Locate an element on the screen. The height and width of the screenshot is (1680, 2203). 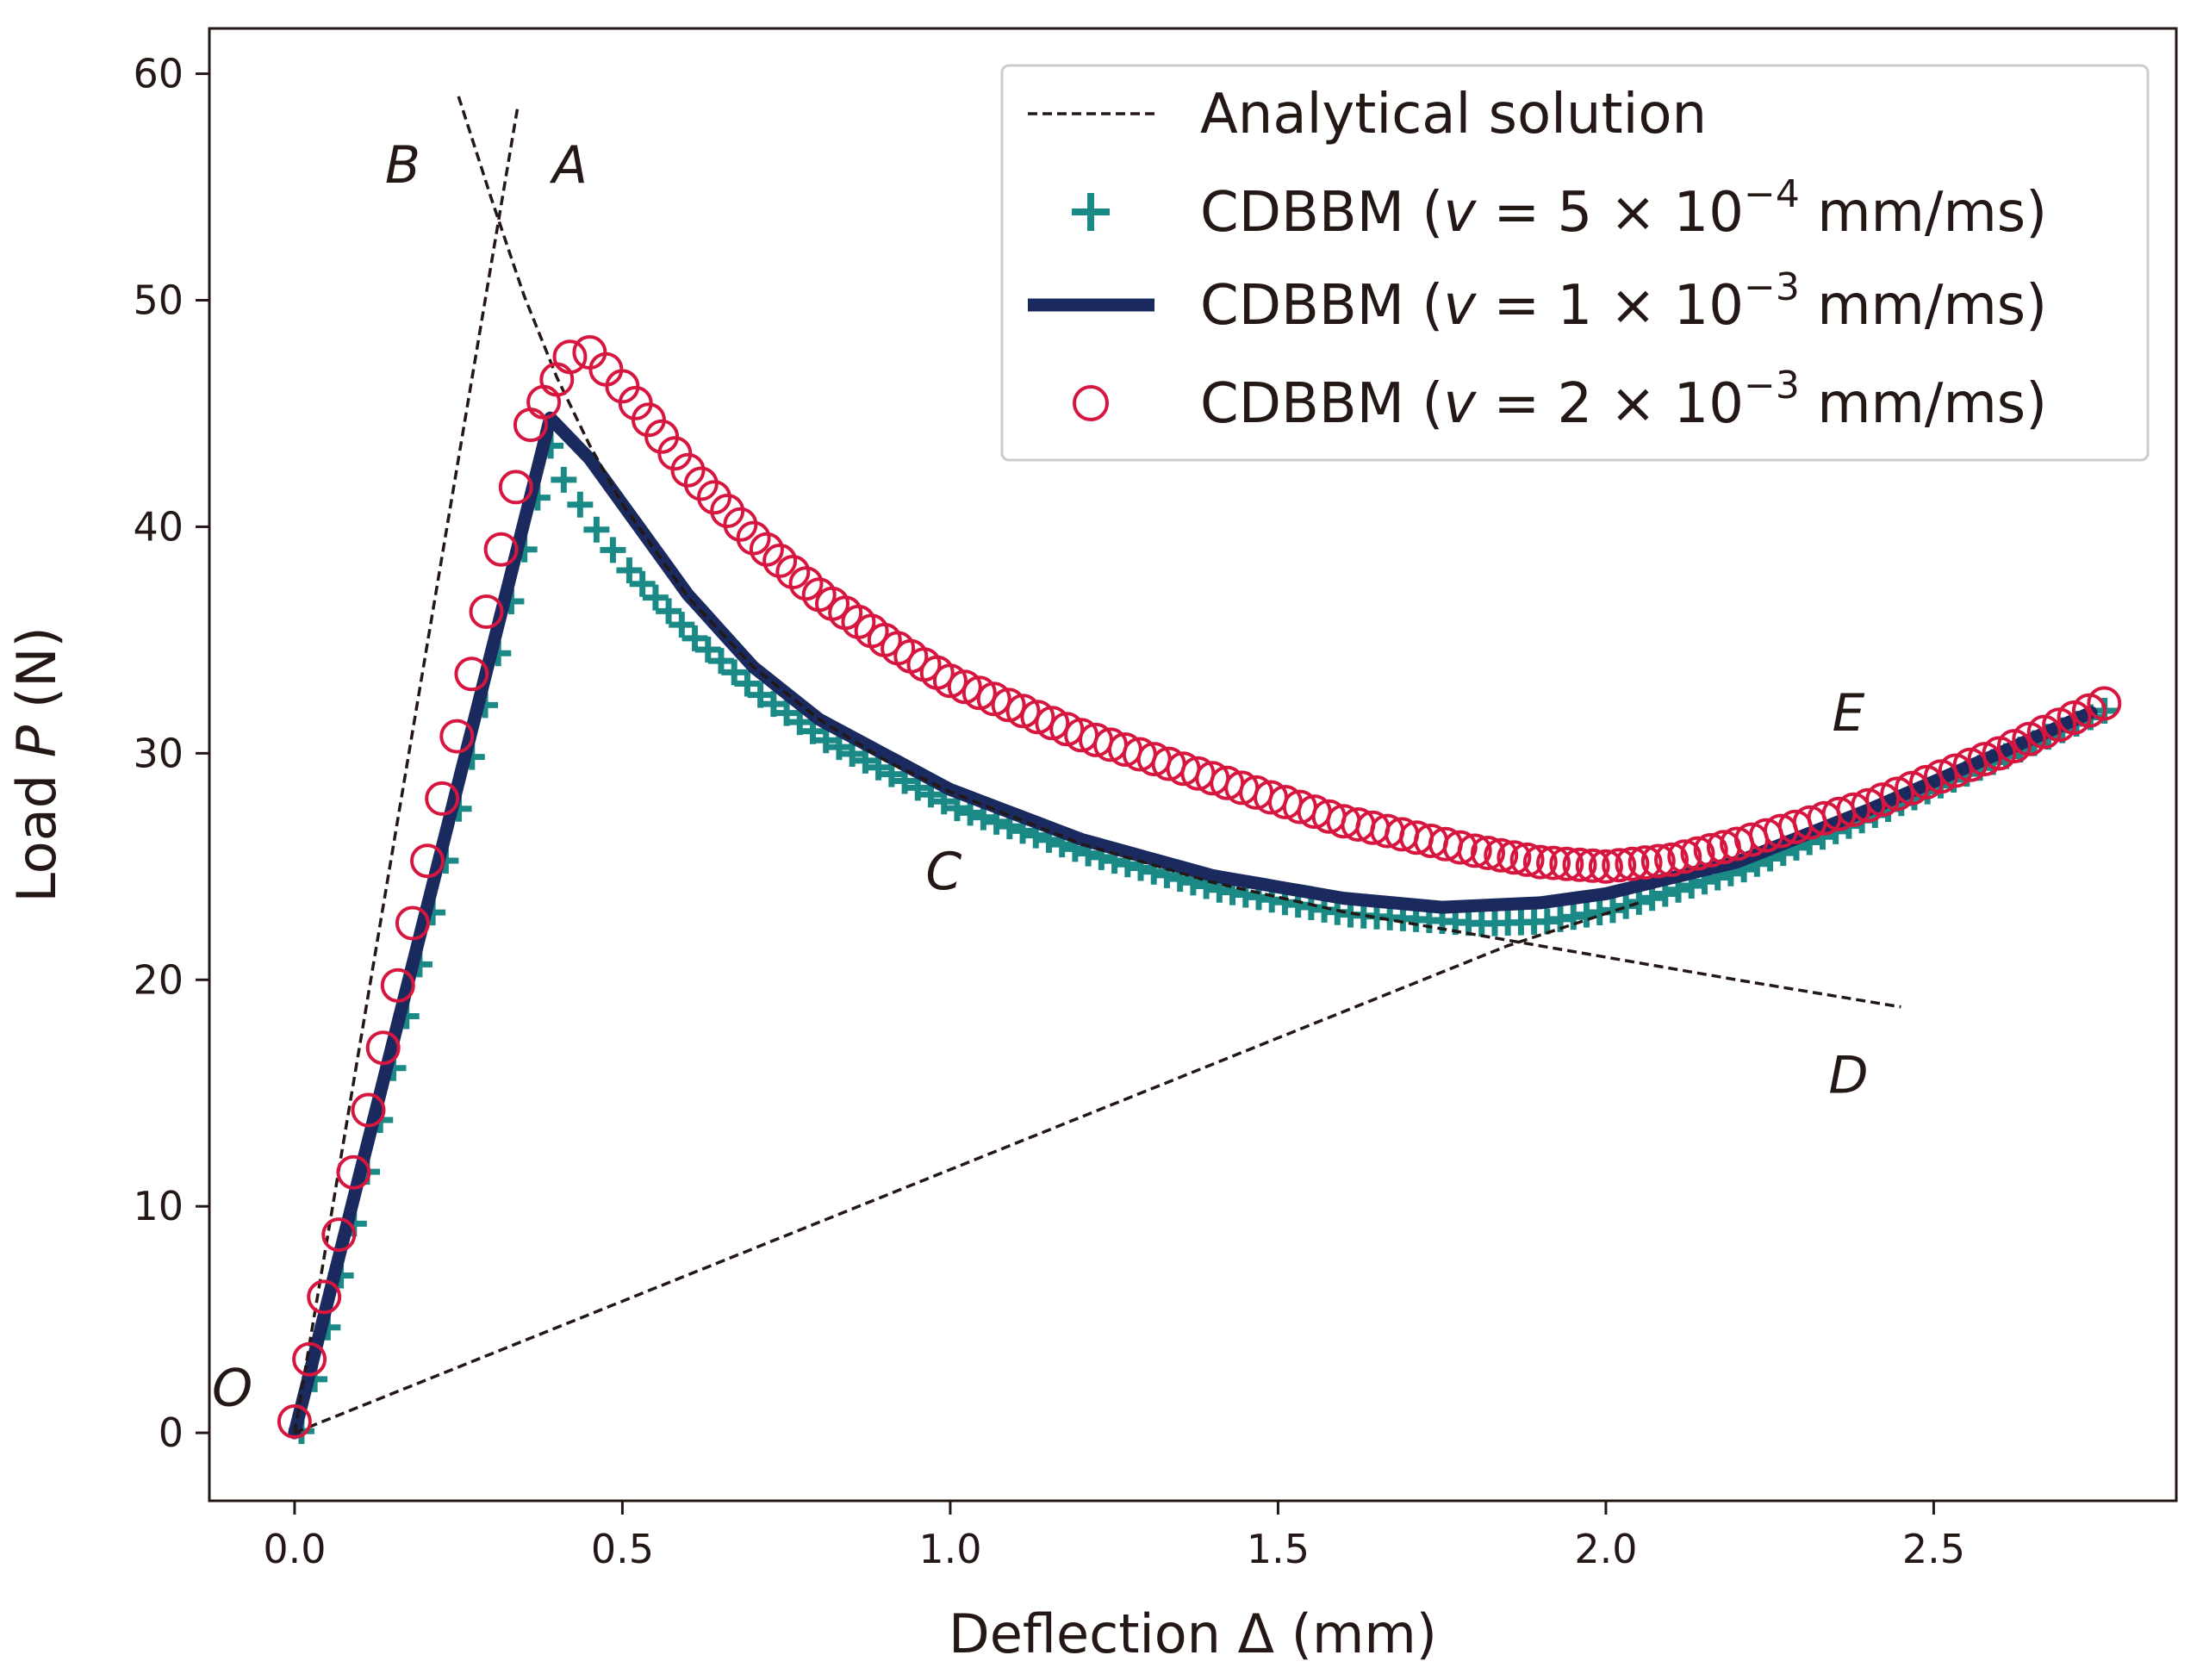
legend-label-fast: CDBBM (v = 2 × 10−3 mm/ms) is located at coordinates (1623, 400).